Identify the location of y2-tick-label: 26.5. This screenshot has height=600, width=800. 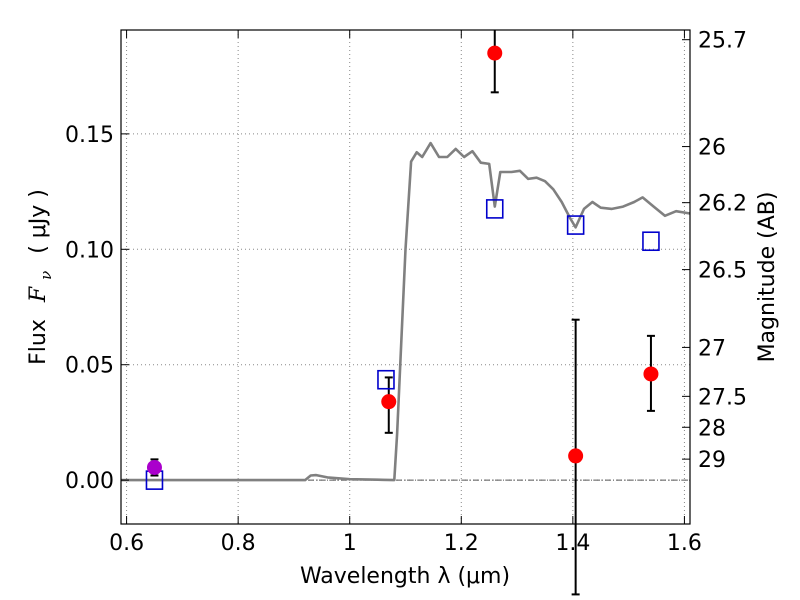
(722, 271).